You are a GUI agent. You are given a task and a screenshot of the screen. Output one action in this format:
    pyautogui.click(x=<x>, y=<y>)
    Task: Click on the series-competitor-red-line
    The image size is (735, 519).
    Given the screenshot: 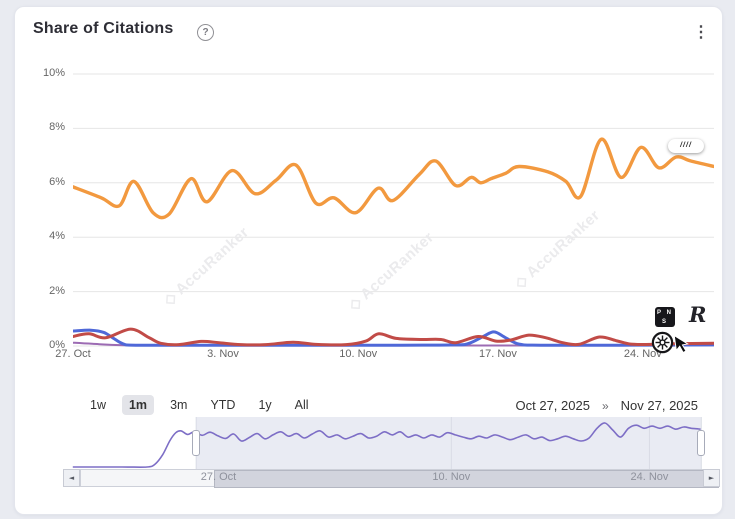 What is the action you would take?
    pyautogui.click(x=393, y=337)
    